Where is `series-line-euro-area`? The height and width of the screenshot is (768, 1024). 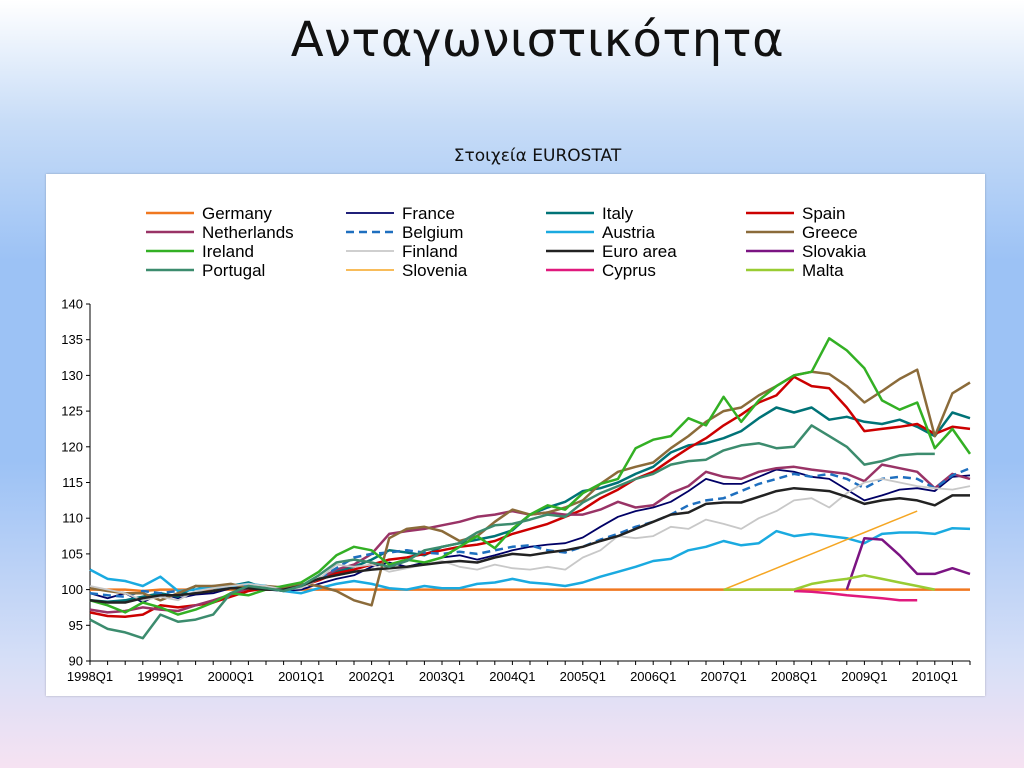
series-line-euro-area is located at coordinates (529, 545).